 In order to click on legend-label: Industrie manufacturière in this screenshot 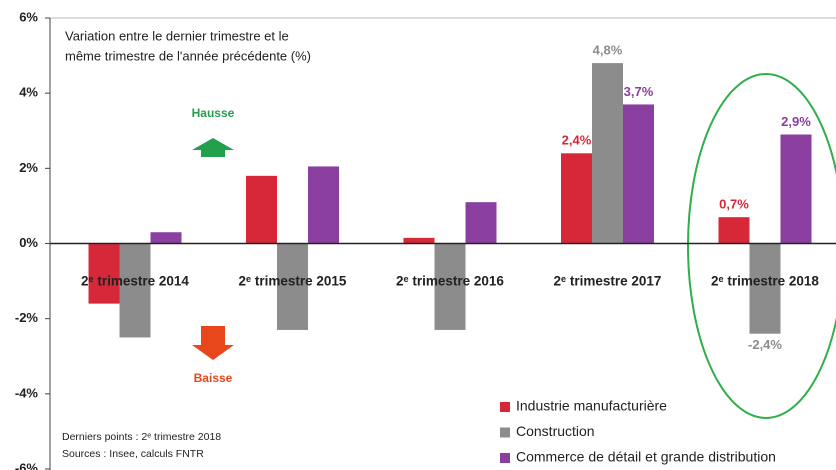, I will do `click(591, 406)`.